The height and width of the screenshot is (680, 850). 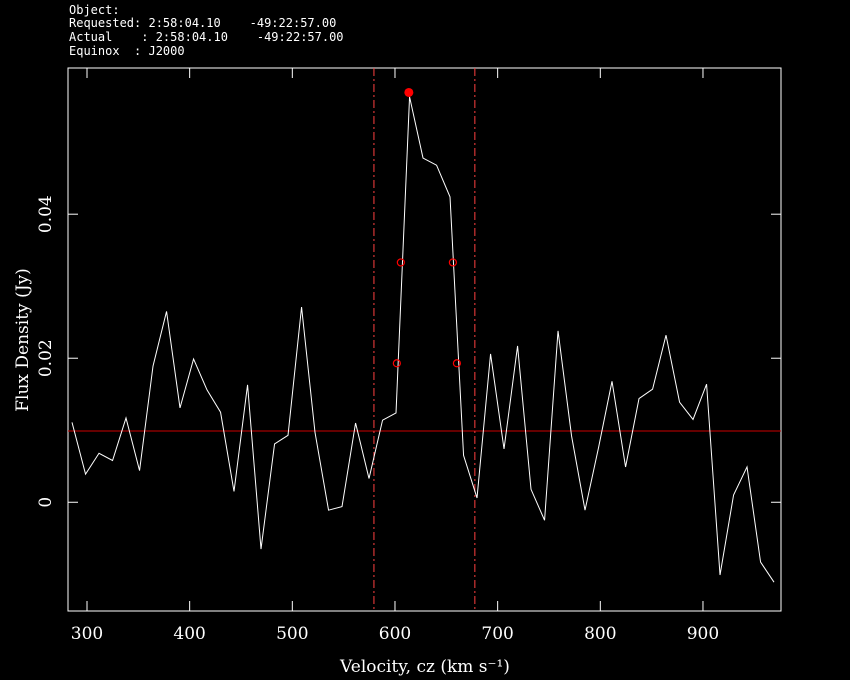 What do you see at coordinates (46, 358) in the screenshot?
I see `y-tick-label: 0.02` at bounding box center [46, 358].